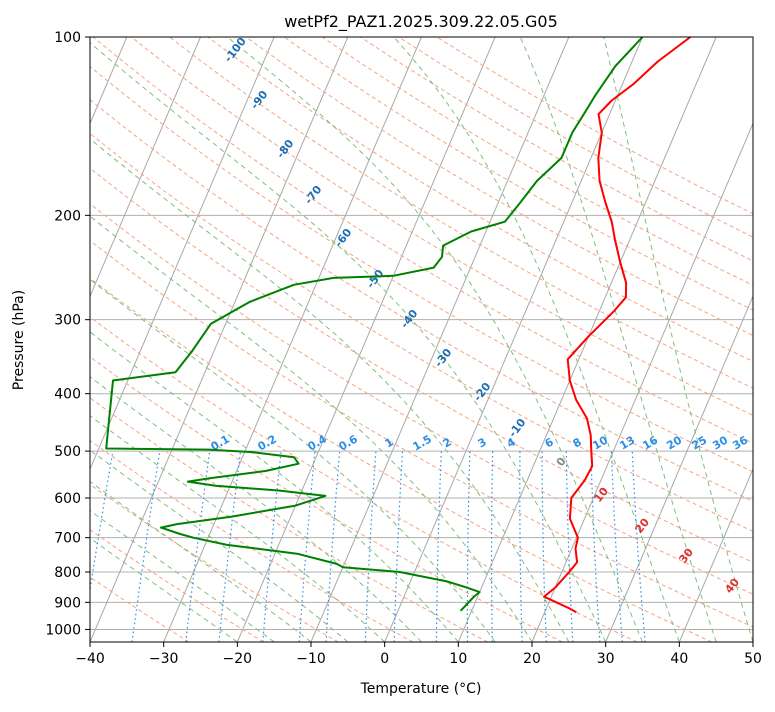 Image resolution: width=775 pixels, height=712 pixels. Describe the element at coordinates (384, 659) in the screenshot. I see `x-tick-label: 0` at that location.